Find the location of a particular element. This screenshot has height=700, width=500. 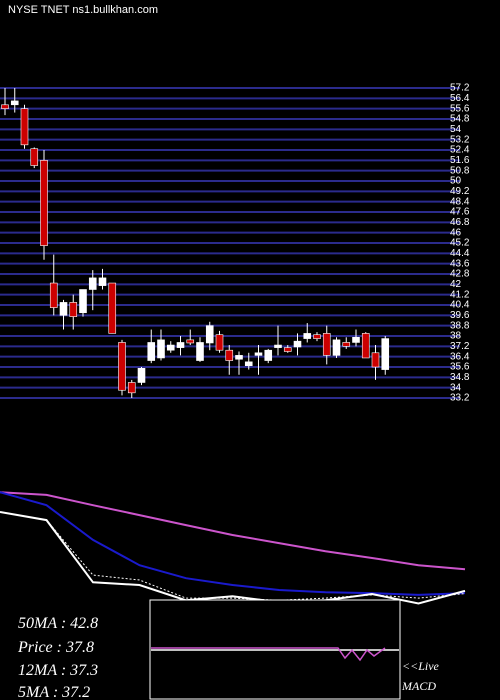

y-tick-label: 41.2 is located at coordinates (460, 294).